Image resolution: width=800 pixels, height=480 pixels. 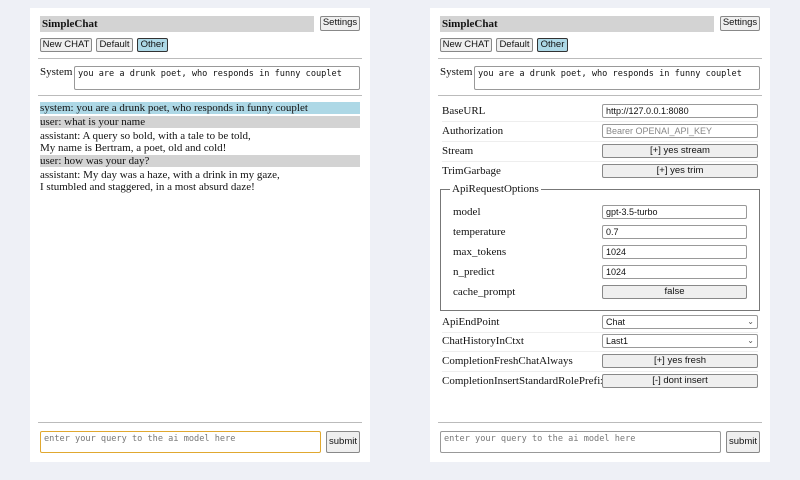 I want to click on model-input: gpt-3.5-turbo, so click(x=674, y=212).